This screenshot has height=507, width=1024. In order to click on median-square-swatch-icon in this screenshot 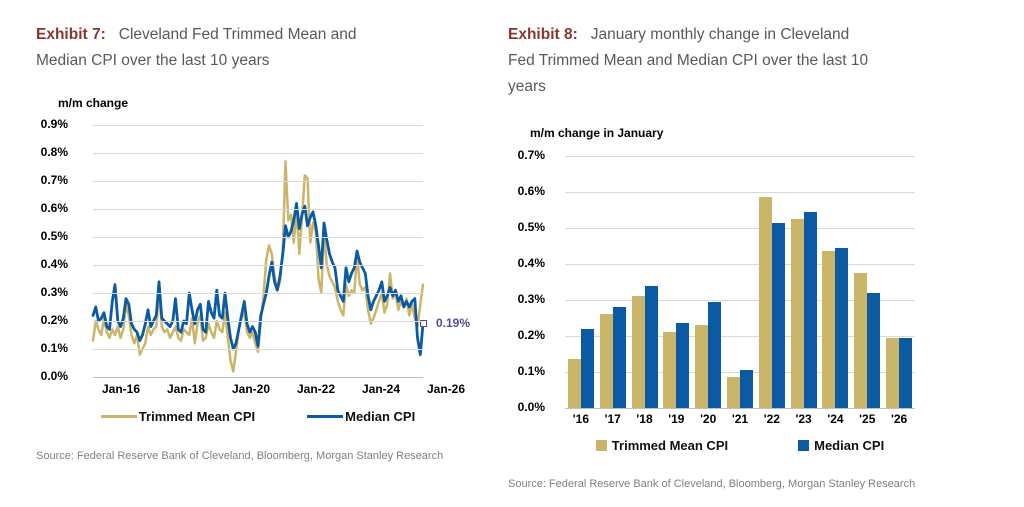, I will do `click(804, 445)`.